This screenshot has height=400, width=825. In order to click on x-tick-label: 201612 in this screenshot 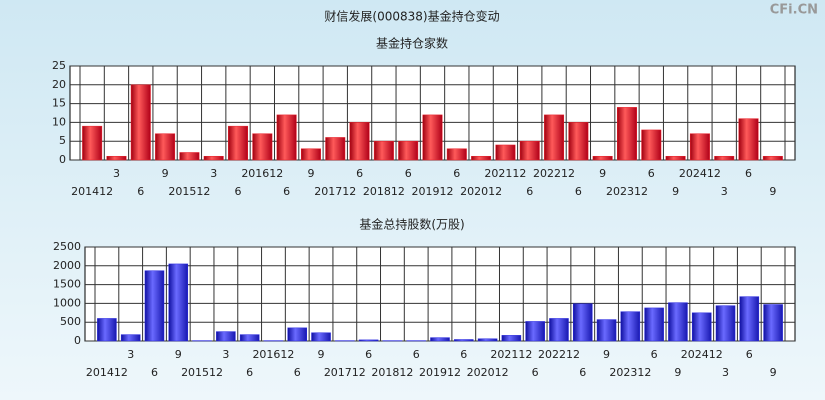, I will do `click(262, 173)`.